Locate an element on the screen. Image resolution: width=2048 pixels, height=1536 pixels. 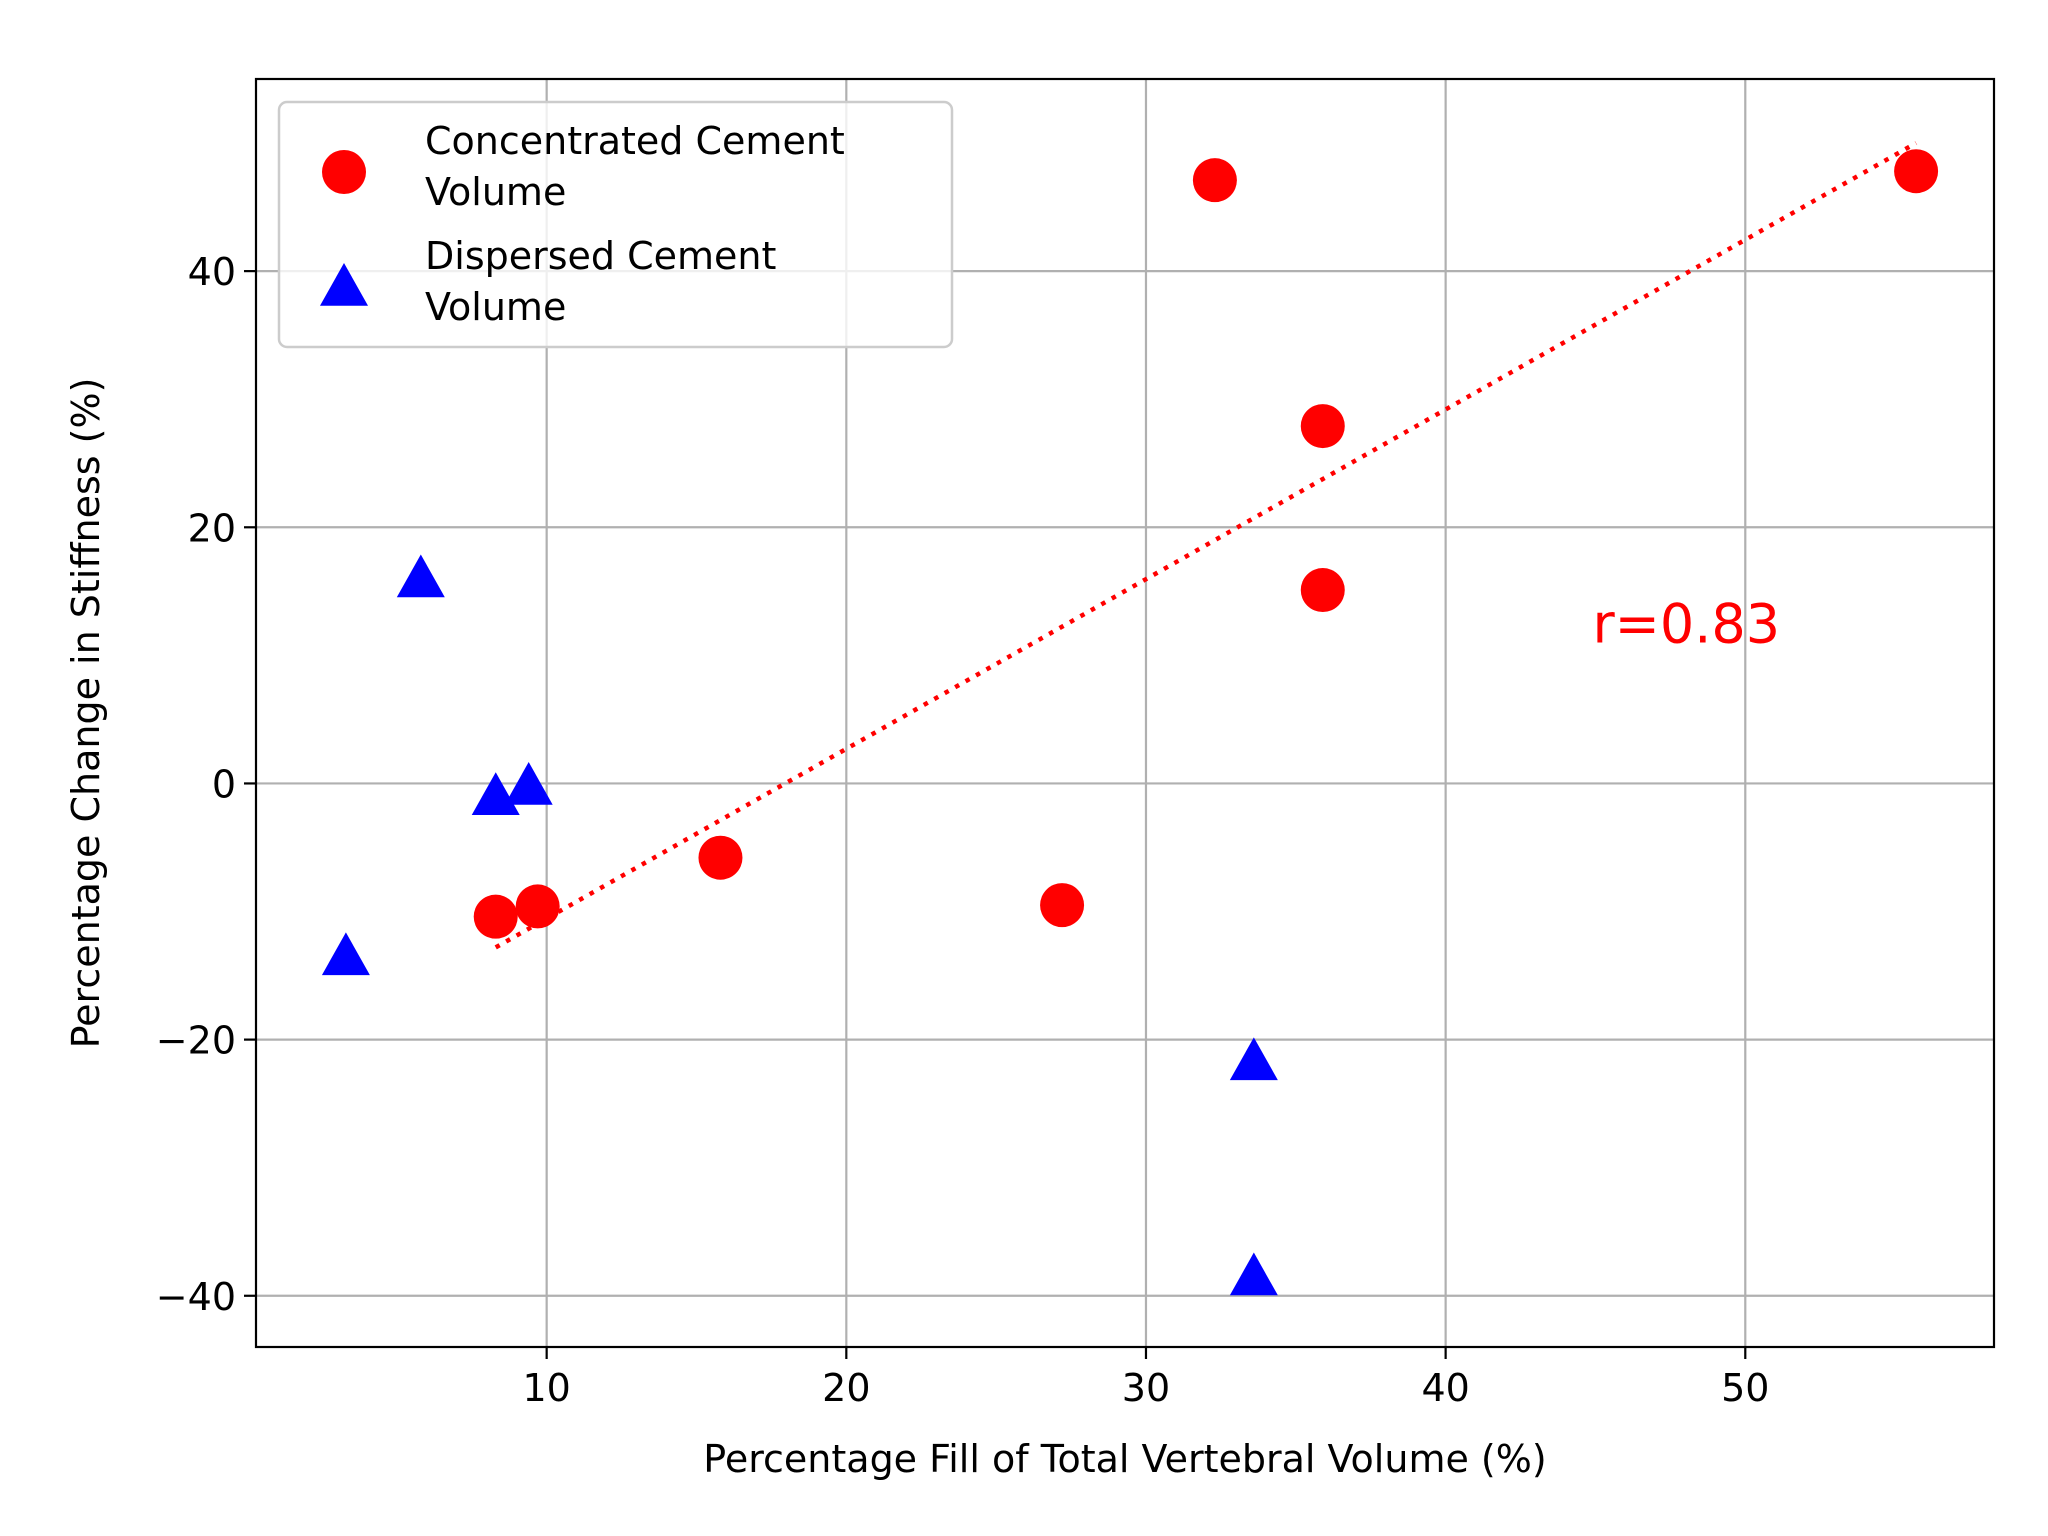
legend-box is located at coordinates (615, 224).